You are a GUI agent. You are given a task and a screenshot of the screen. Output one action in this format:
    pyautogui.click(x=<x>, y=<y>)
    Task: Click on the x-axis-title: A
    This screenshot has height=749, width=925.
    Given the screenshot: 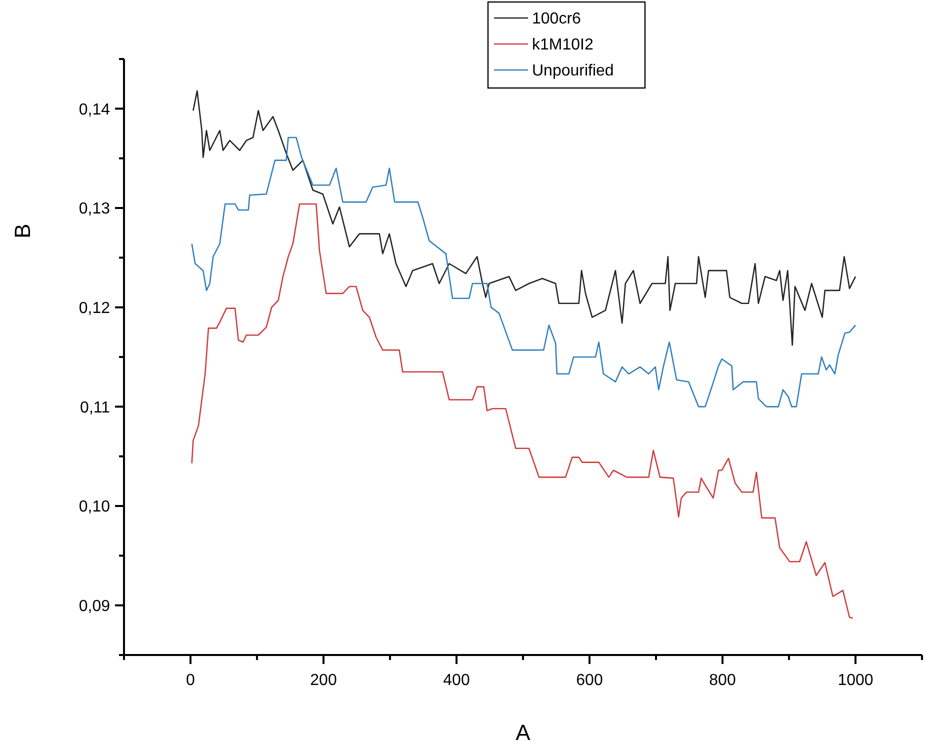 What is the action you would take?
    pyautogui.click(x=523, y=732)
    